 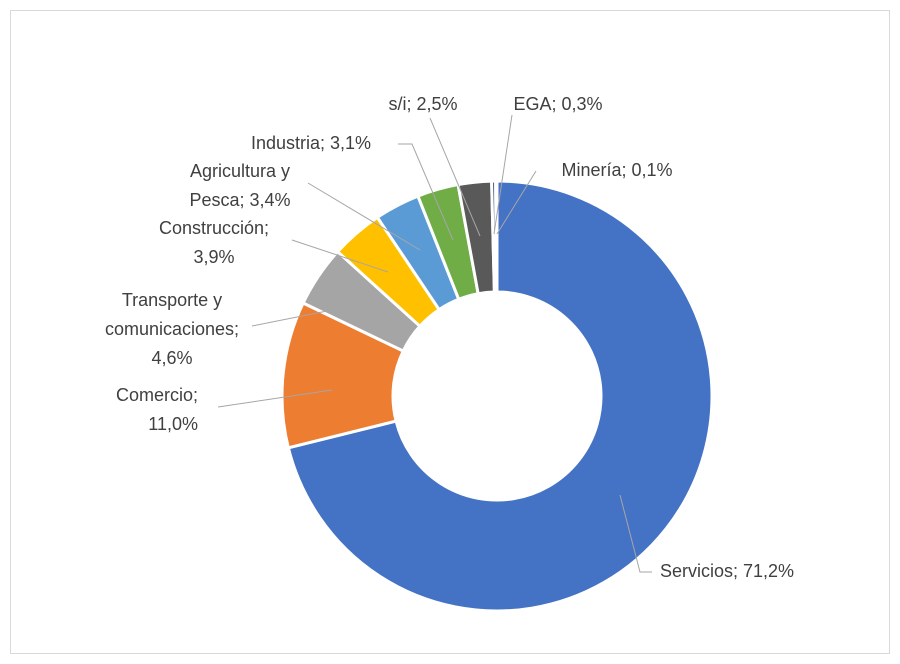 I want to click on data-label: Industria; 3,1%, so click(x=311, y=143).